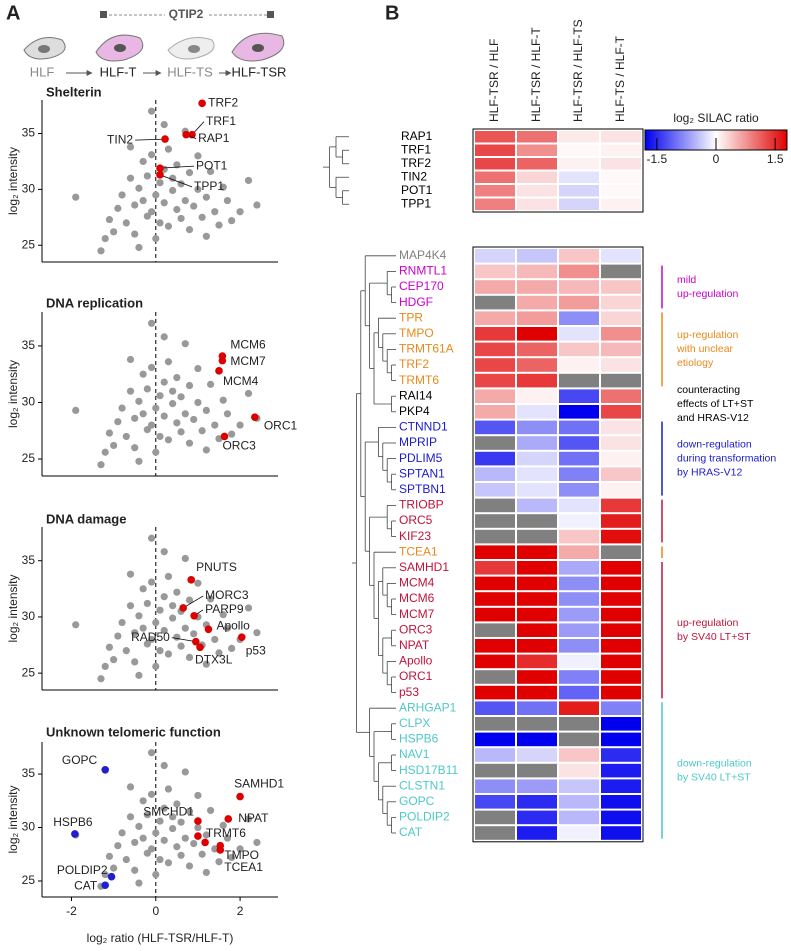  What do you see at coordinates (94, 302) in the screenshot?
I see `chart-title: DNA replication` at bounding box center [94, 302].